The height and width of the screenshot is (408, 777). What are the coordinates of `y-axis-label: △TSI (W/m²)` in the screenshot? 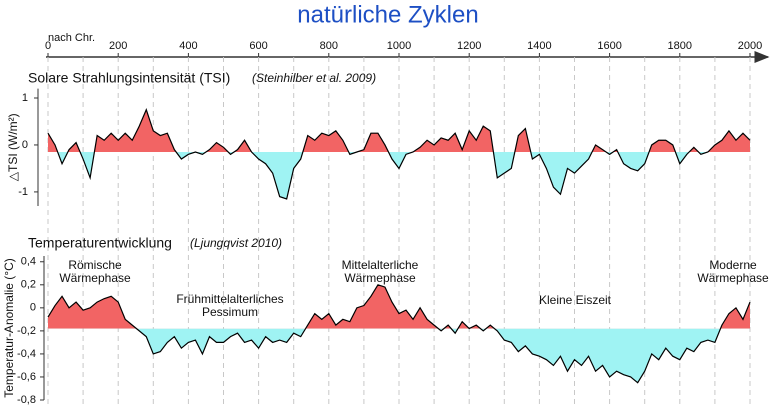 It's located at (13, 147).